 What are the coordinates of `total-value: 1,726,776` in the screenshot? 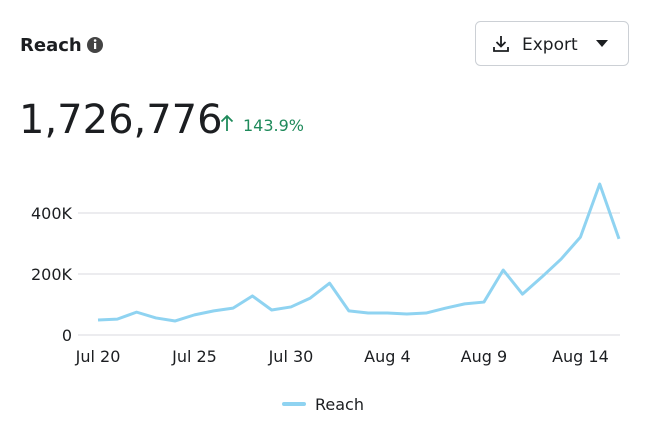 It's located at (121, 120).